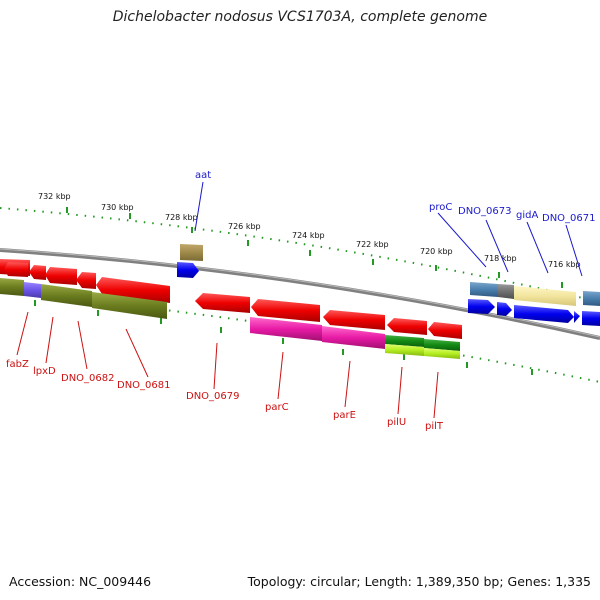 The width and height of the screenshot is (600, 600). Describe the element at coordinates (17, 364) in the screenshot. I see `gene-label-fabZ: fabZ` at that location.